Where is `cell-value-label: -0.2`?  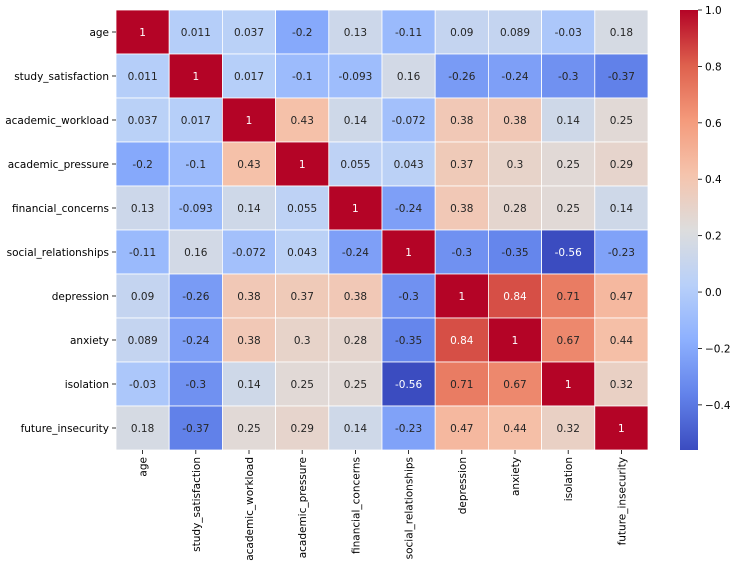
cell-value-label: -0.2 is located at coordinates (302, 33).